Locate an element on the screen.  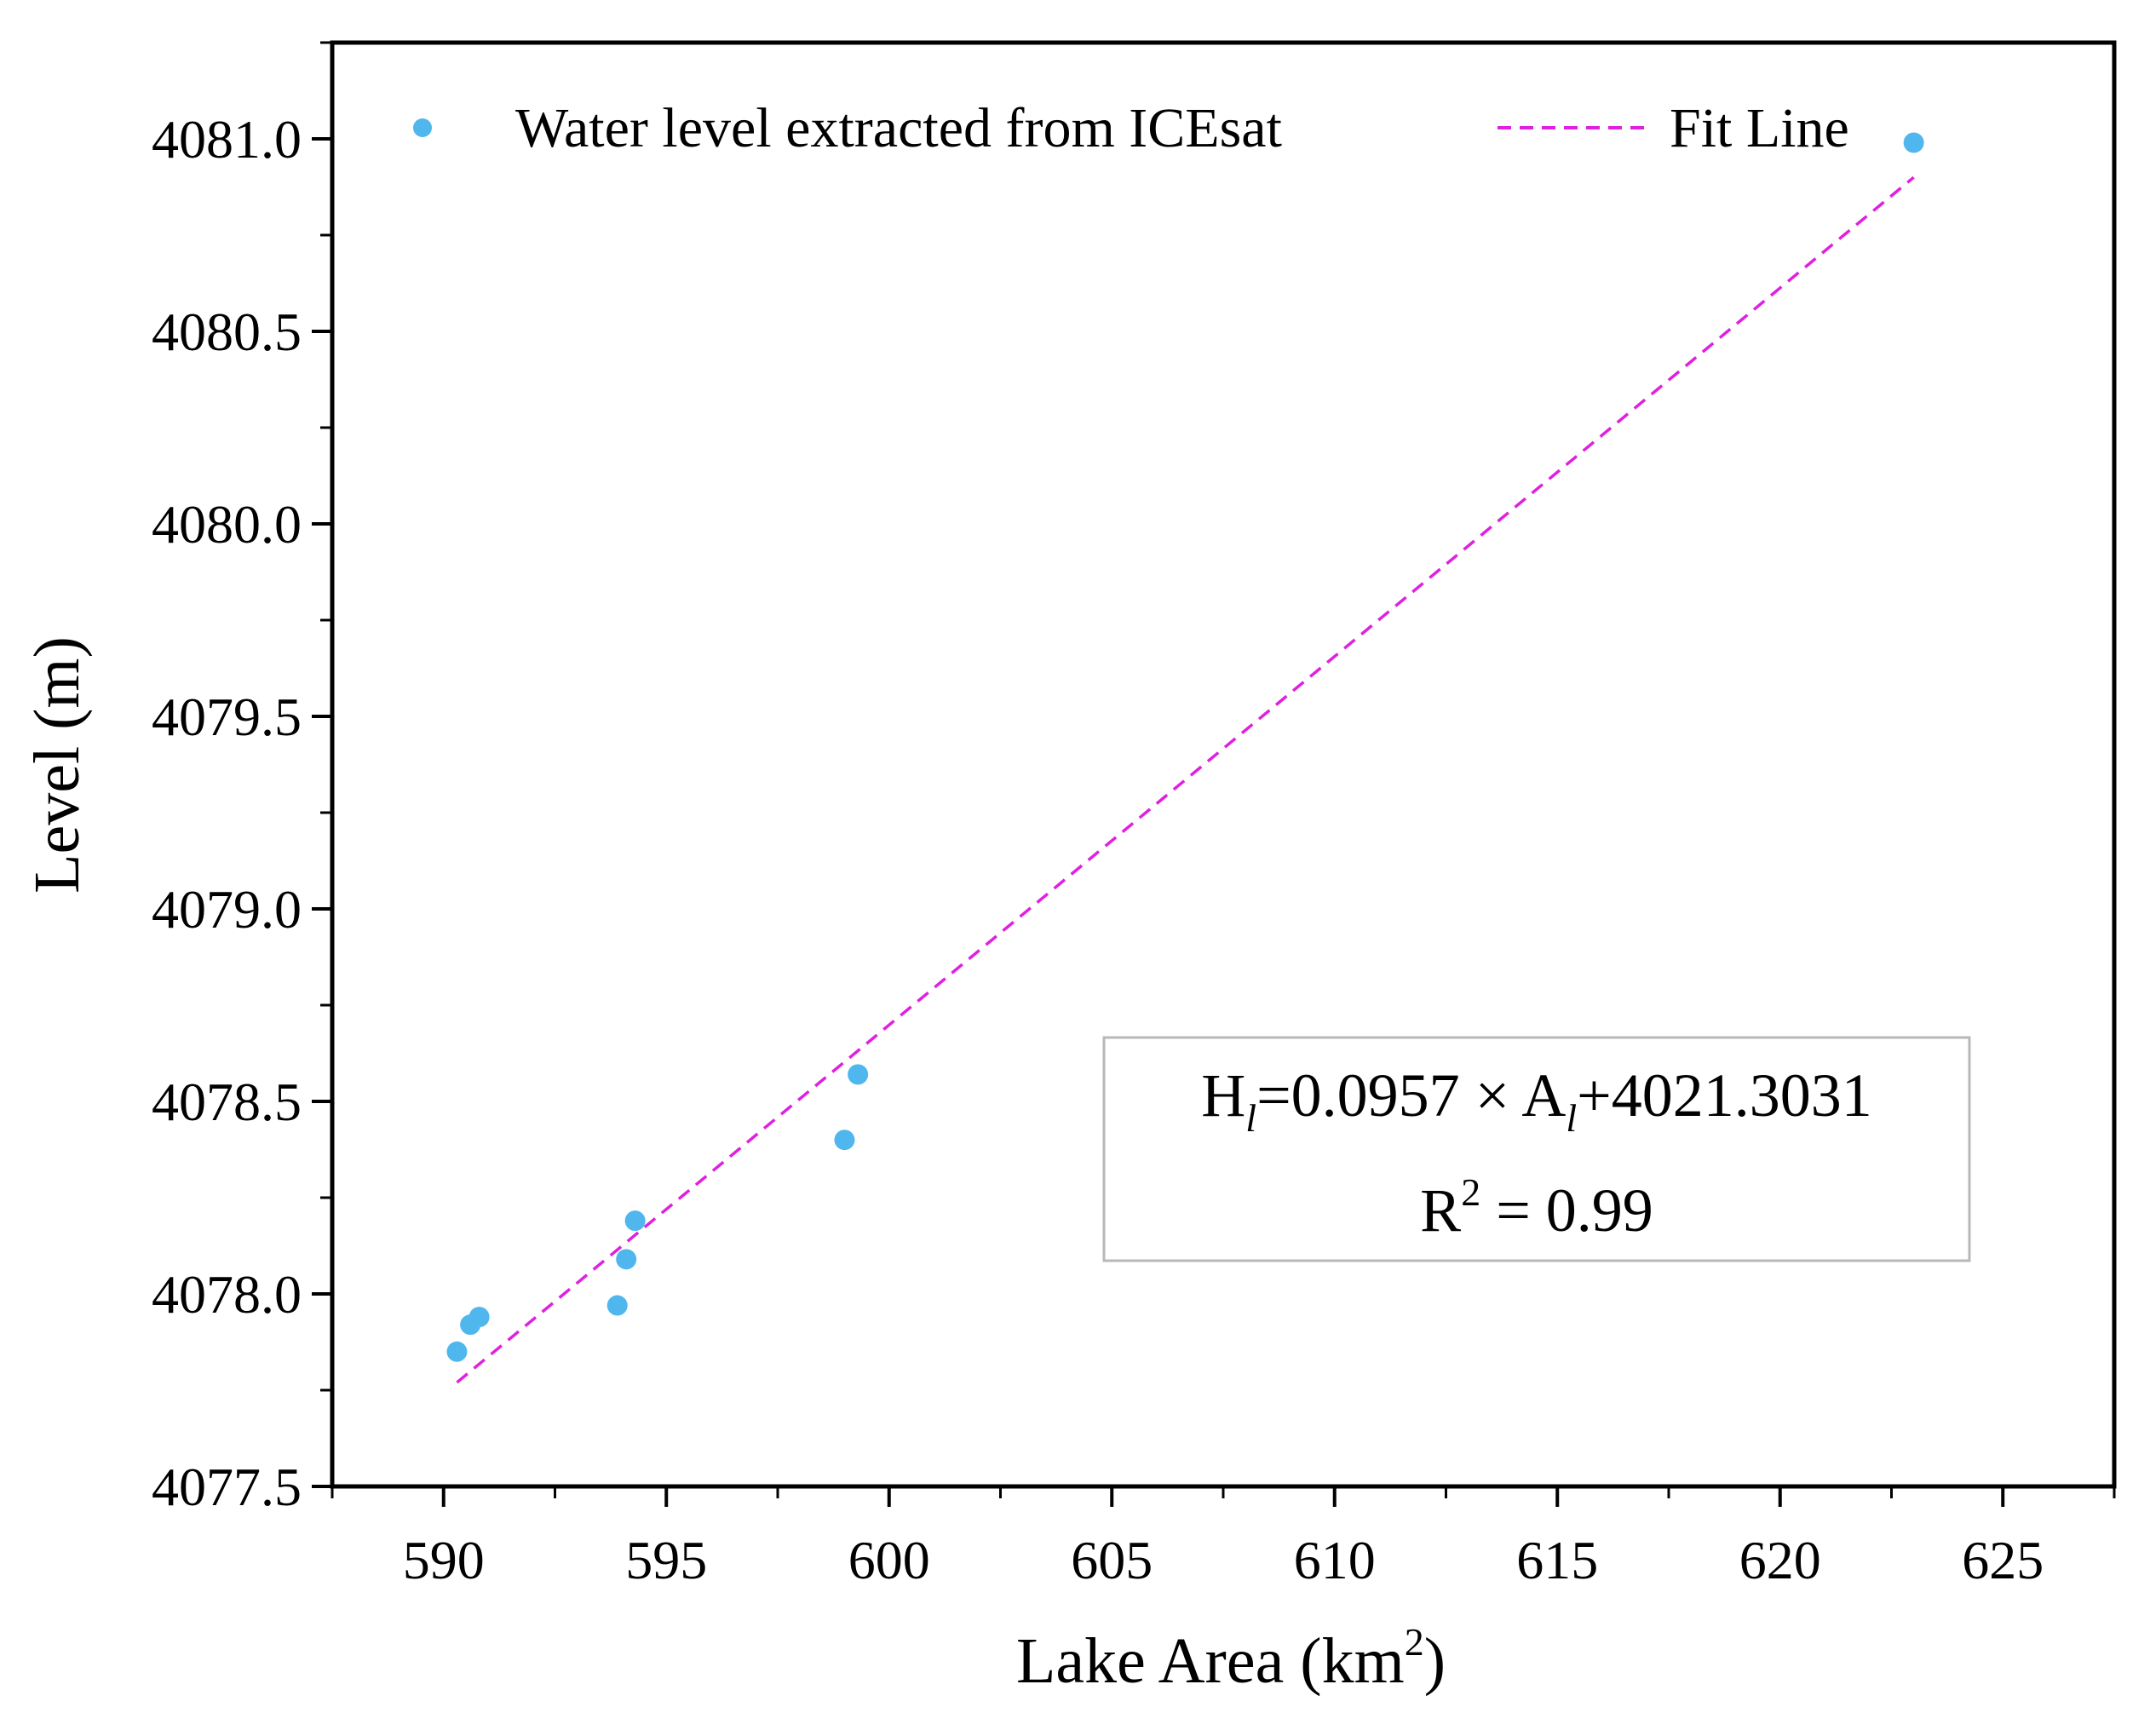
regression-equation: Hl=0.0957 × Al+4021.3031 is located at coordinates (1536, 1100).